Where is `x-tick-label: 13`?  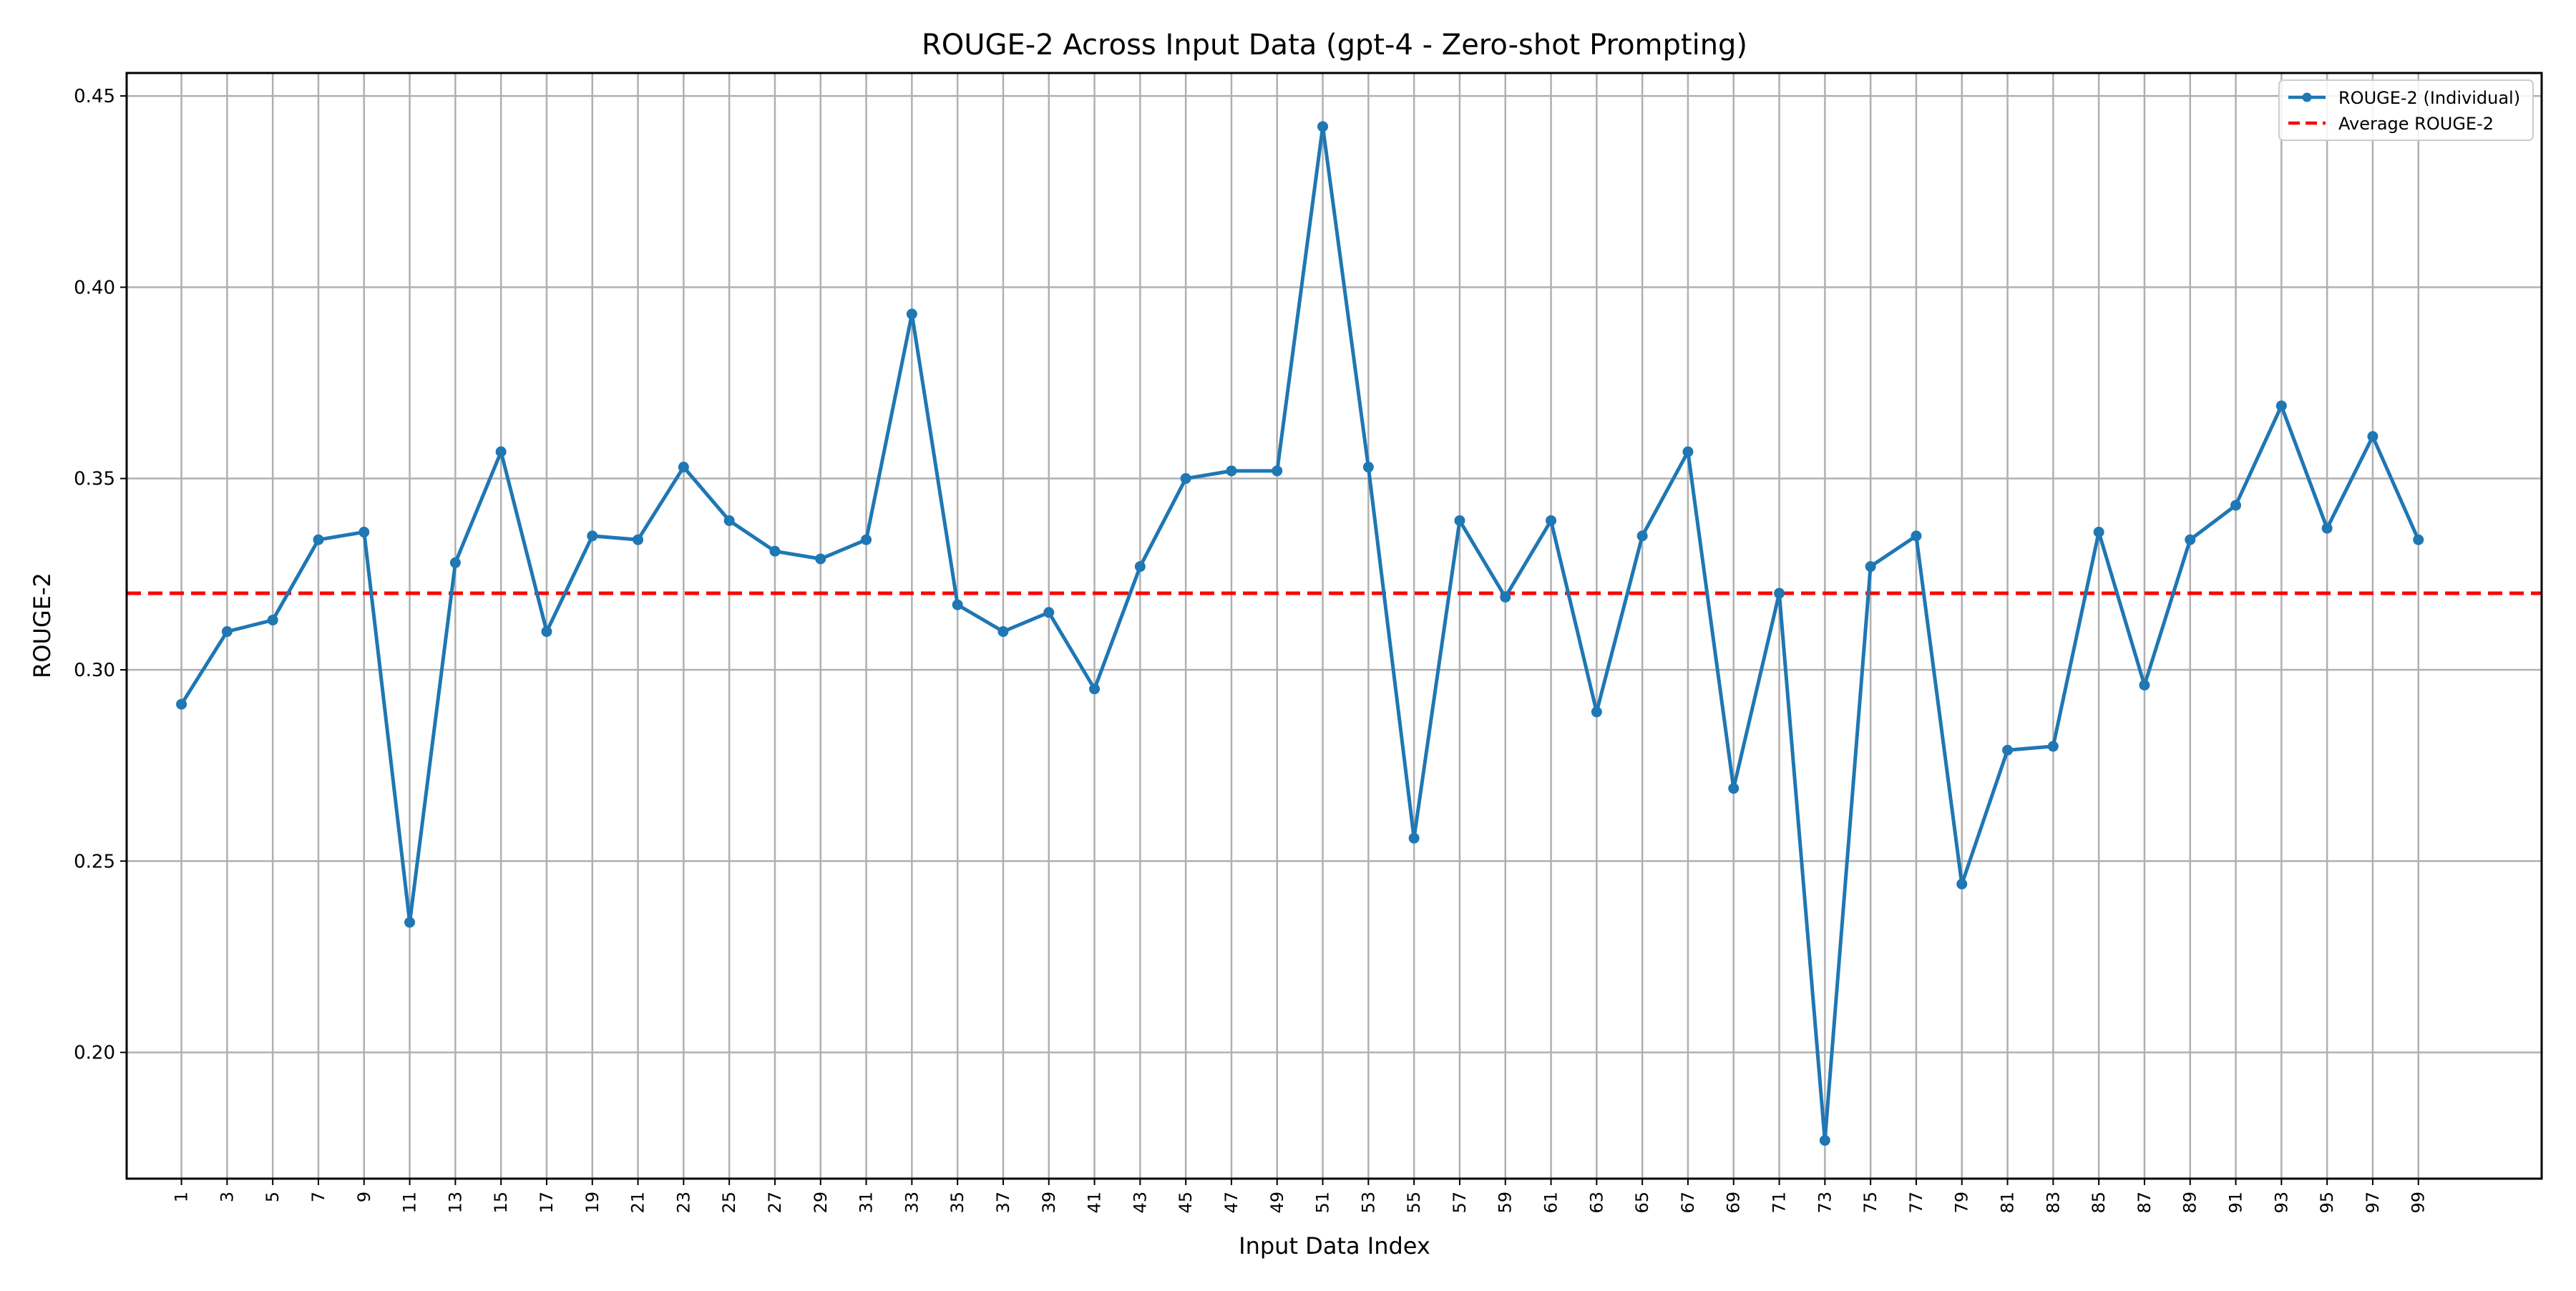
x-tick-label: 13 is located at coordinates (455, 1203).